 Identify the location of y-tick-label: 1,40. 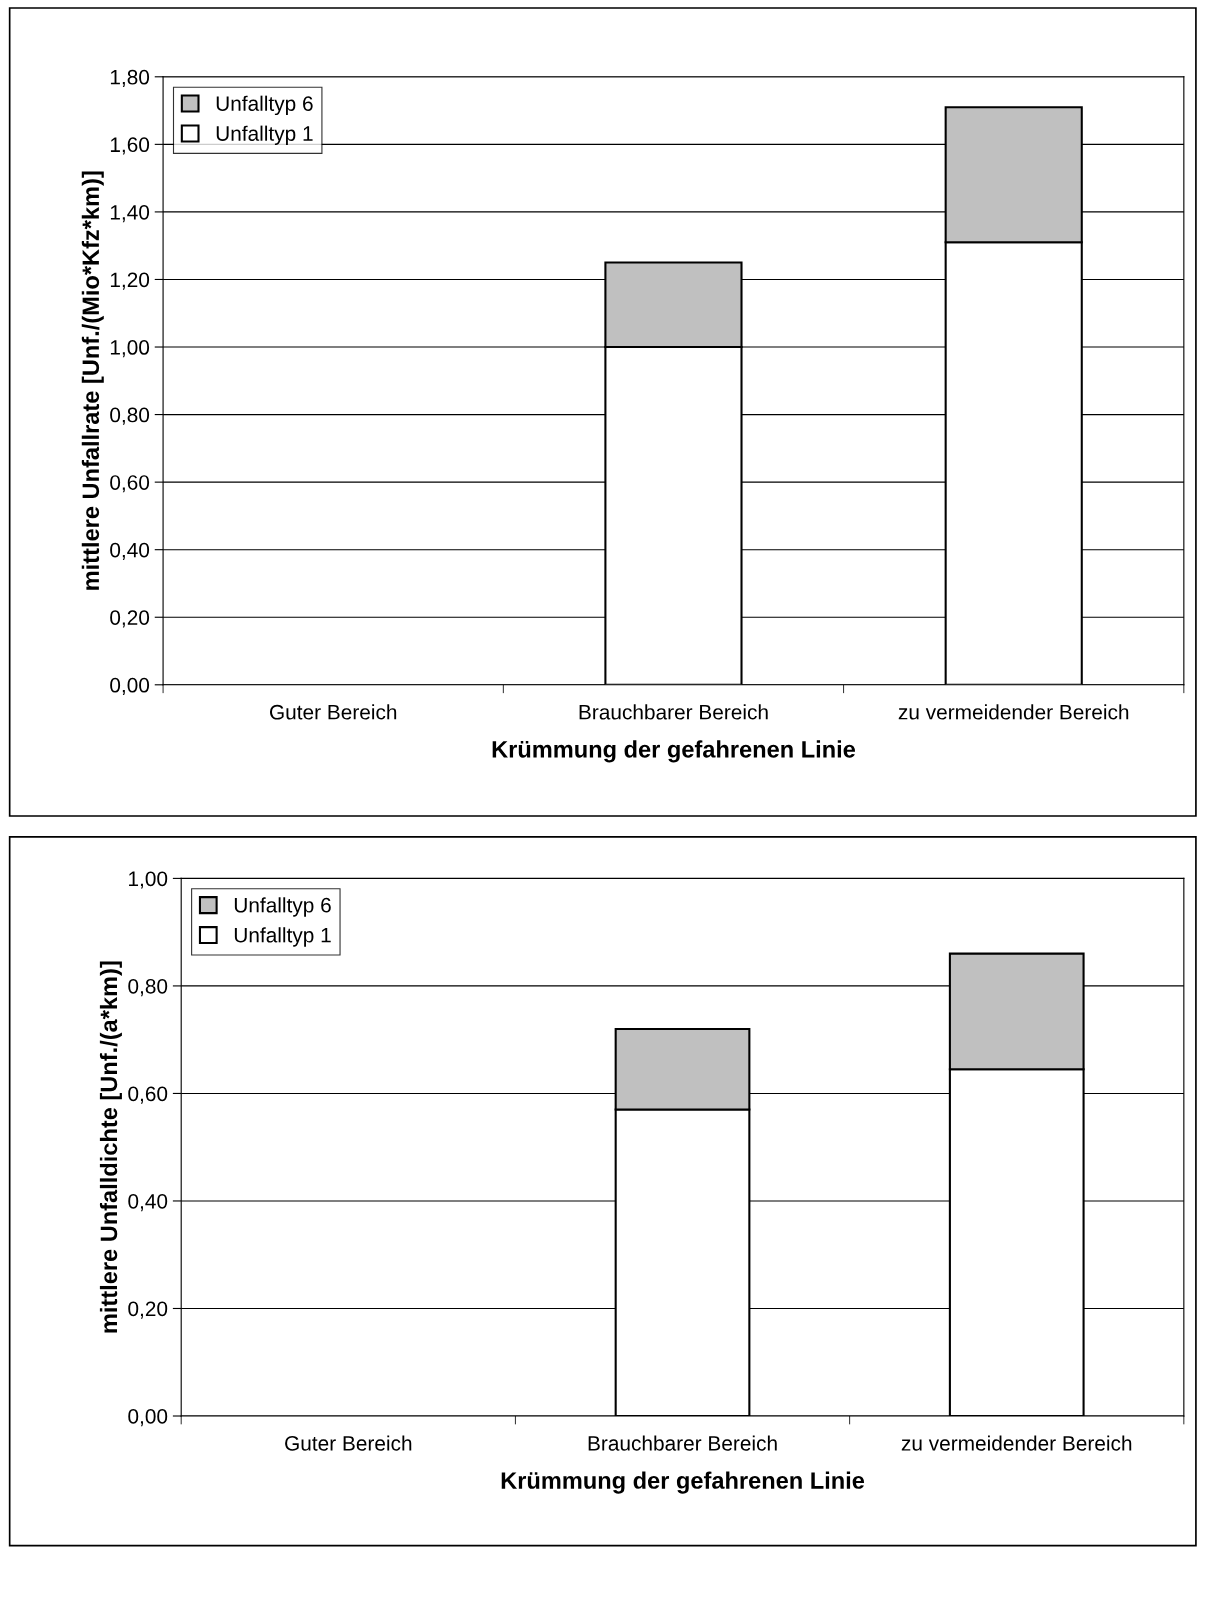
(130, 213).